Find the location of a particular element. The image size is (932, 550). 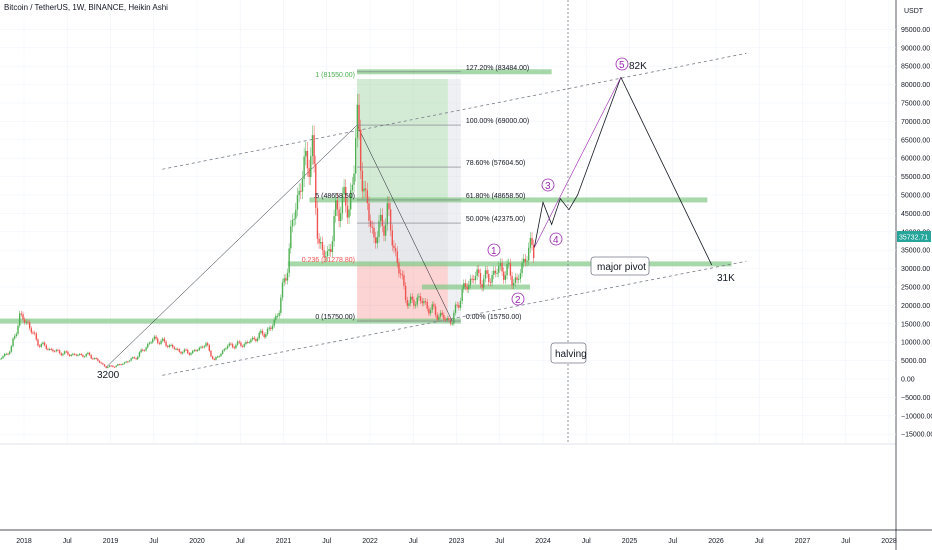

major-pivot-box is located at coordinates (620, 266).